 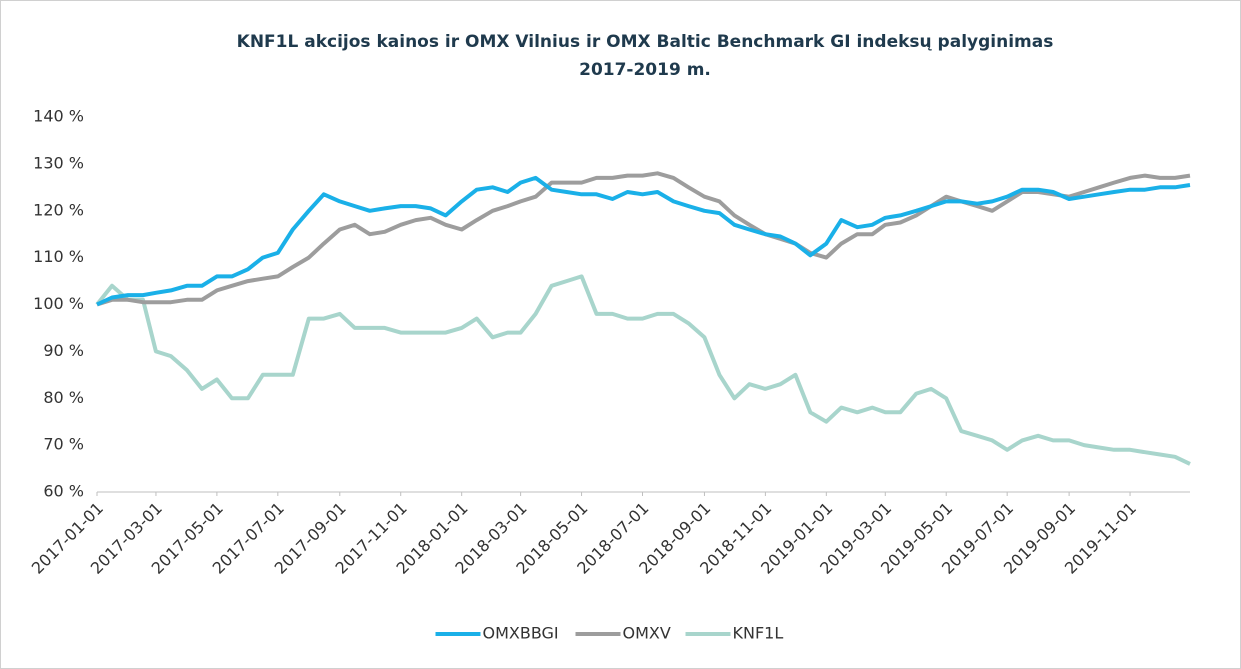 What do you see at coordinates (521, 633) in the screenshot?
I see `legend-label: OMXBBGI` at bounding box center [521, 633].